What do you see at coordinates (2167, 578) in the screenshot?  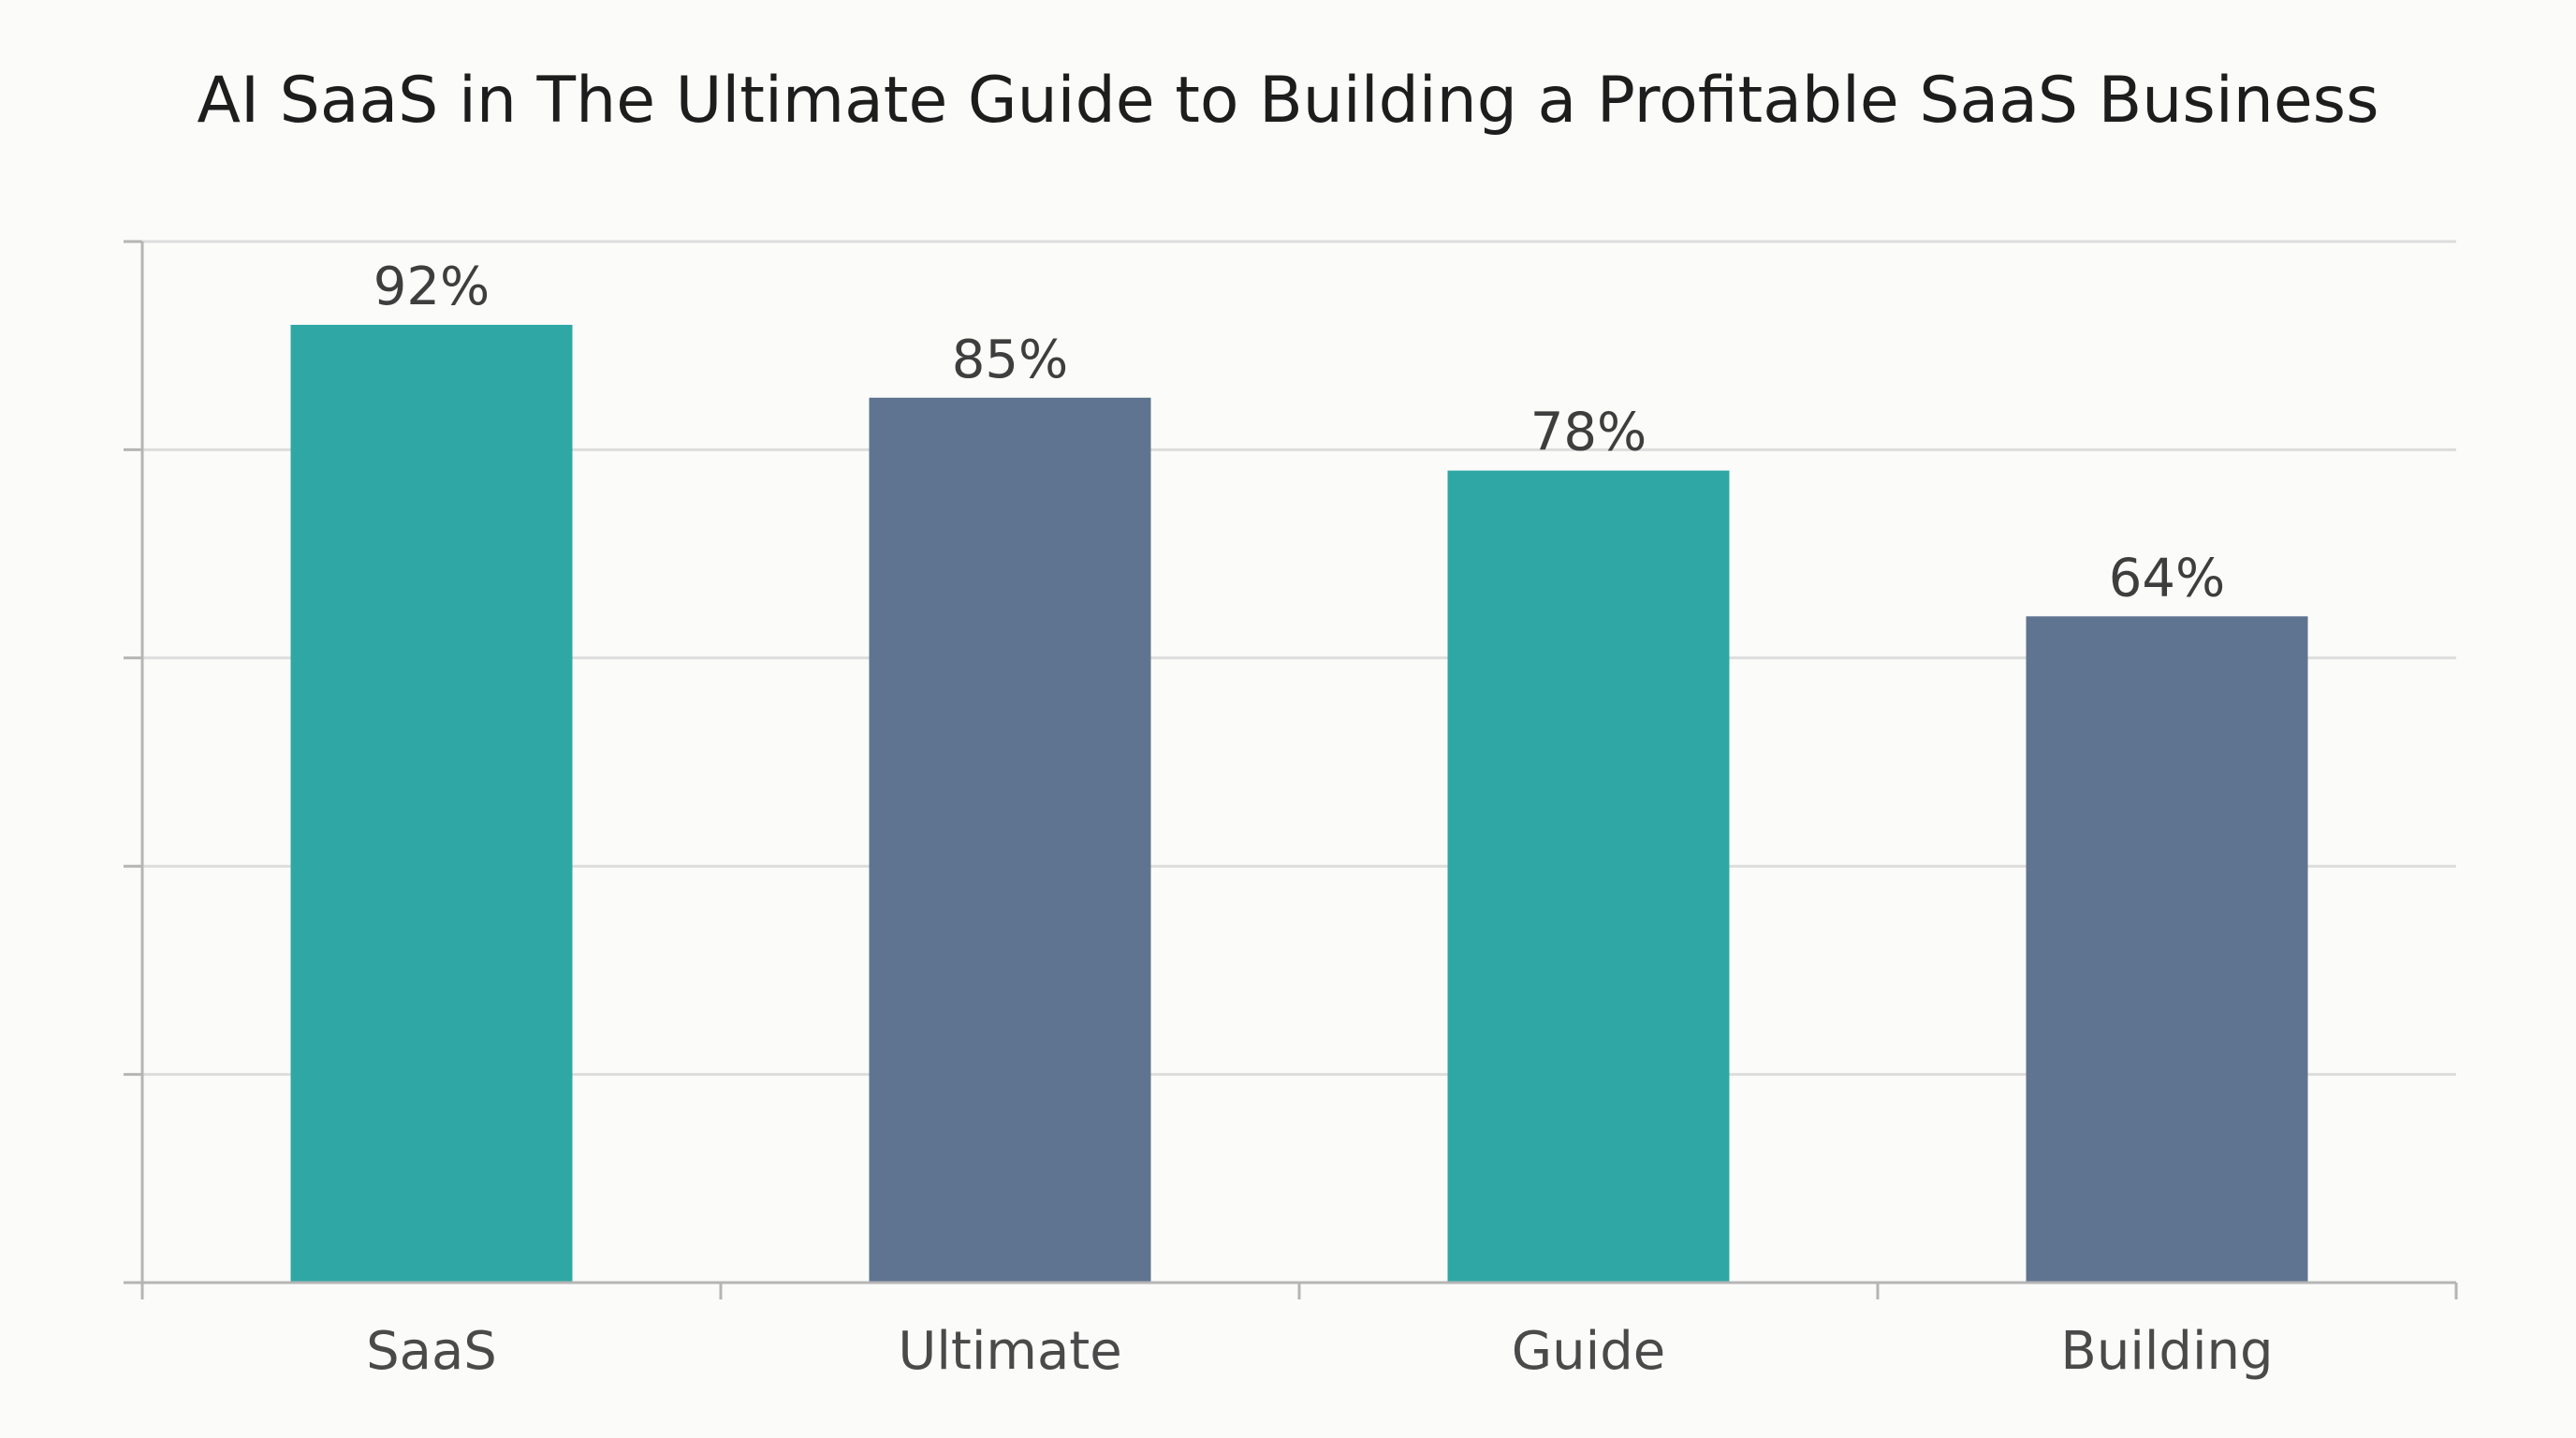 I see `data-label: 64%` at bounding box center [2167, 578].